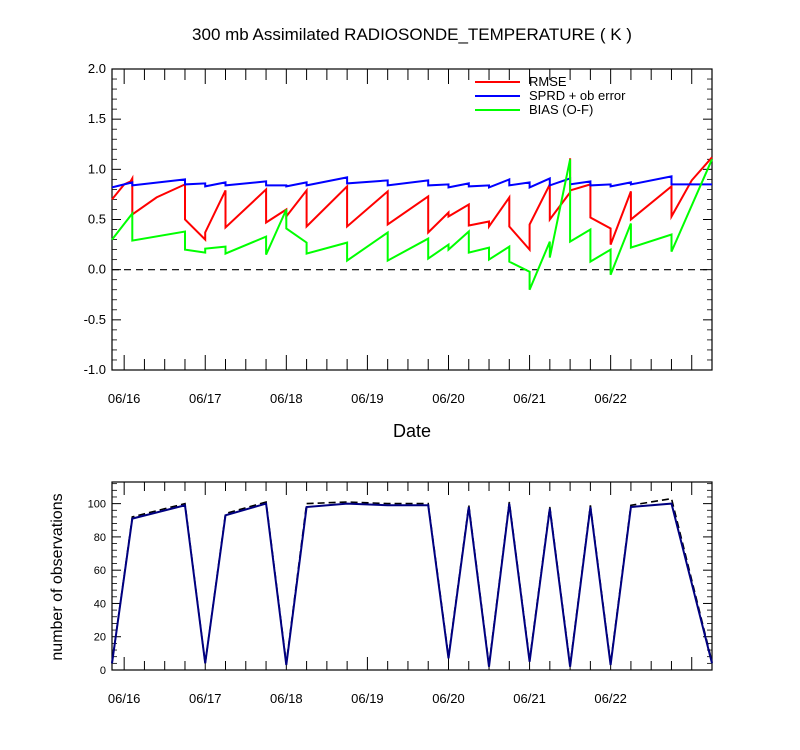  What do you see at coordinates (100, 604) in the screenshot?
I see `y-tick-label: 40` at bounding box center [100, 604].